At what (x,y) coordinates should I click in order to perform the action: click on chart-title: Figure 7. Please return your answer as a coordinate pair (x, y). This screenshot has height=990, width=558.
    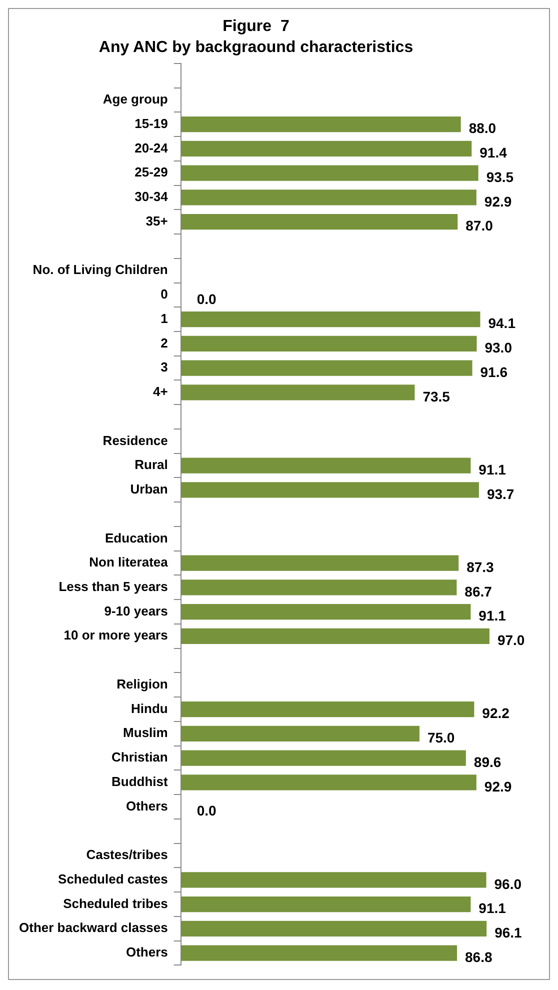
    Looking at the image, I should click on (256, 27).